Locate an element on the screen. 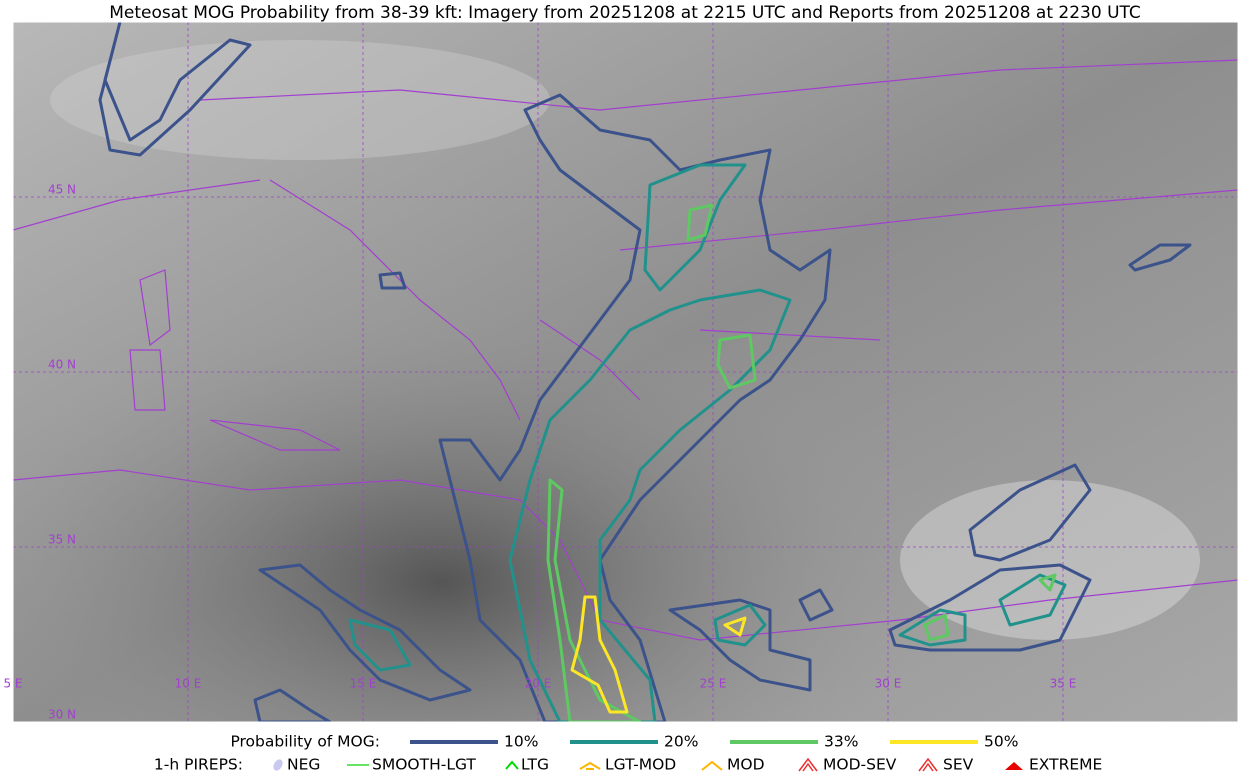 This screenshot has height=782, width=1250. longitude-label: 5 E is located at coordinates (12, 684).